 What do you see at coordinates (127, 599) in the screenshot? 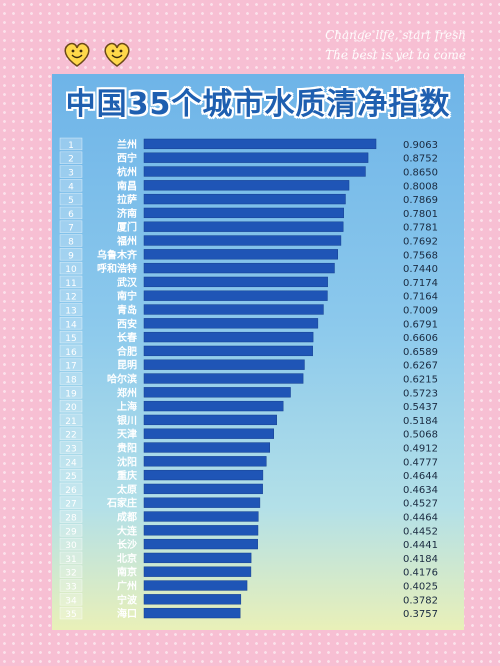
I see `city-label: 宁波` at bounding box center [127, 599].